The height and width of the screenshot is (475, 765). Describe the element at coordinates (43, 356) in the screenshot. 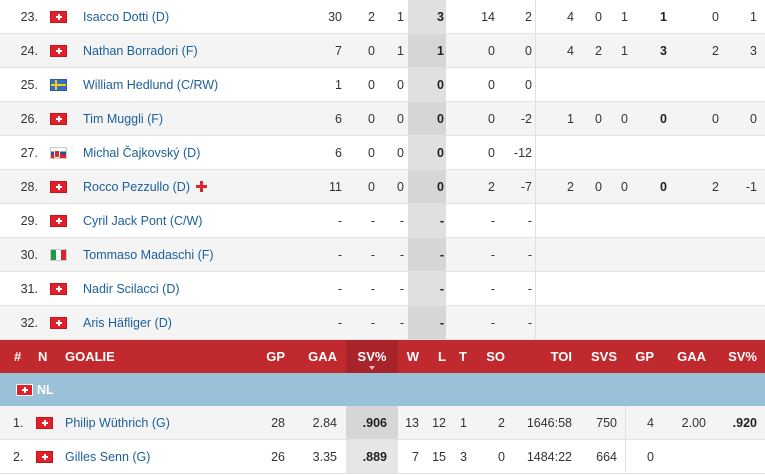

I see `header-n: N` at that location.